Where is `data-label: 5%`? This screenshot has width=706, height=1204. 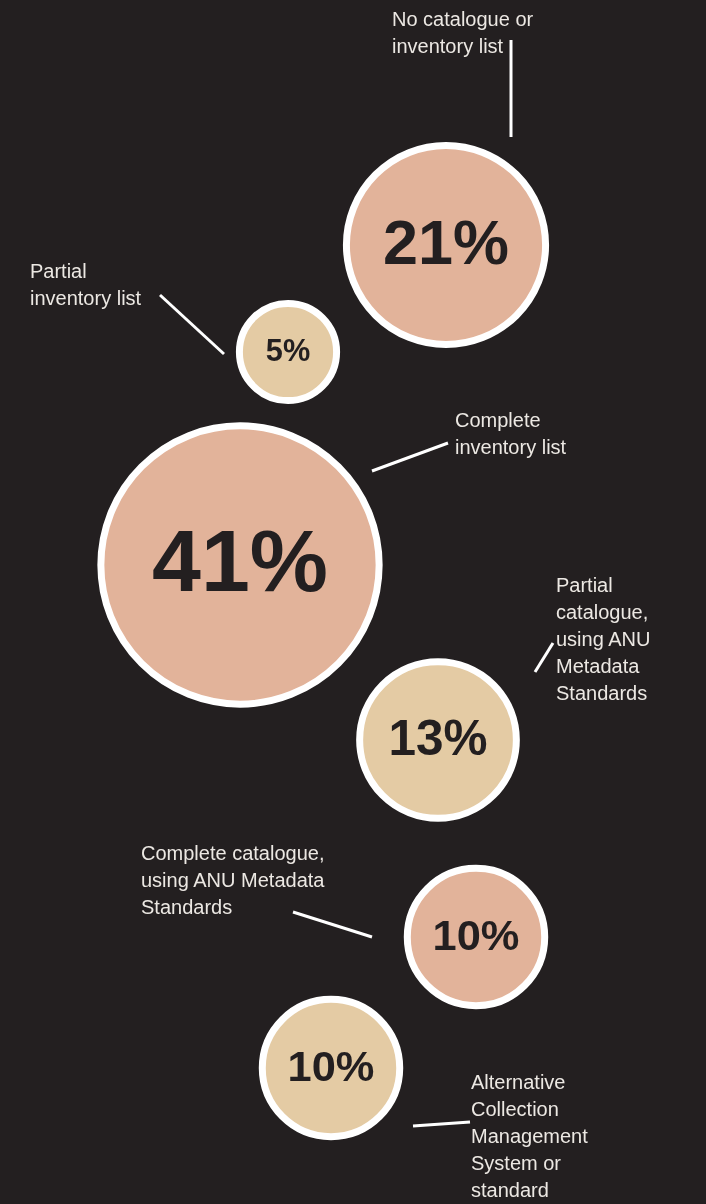 data-label: 5% is located at coordinates (288, 350).